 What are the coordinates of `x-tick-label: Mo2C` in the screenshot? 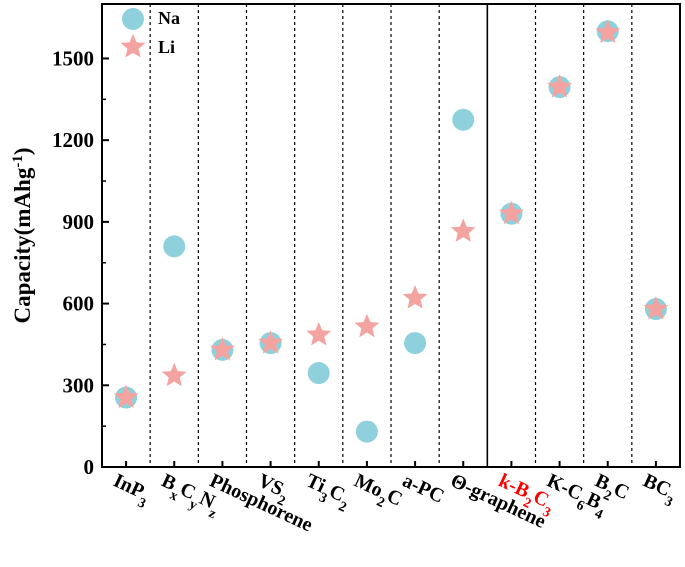 It's located at (377, 493).